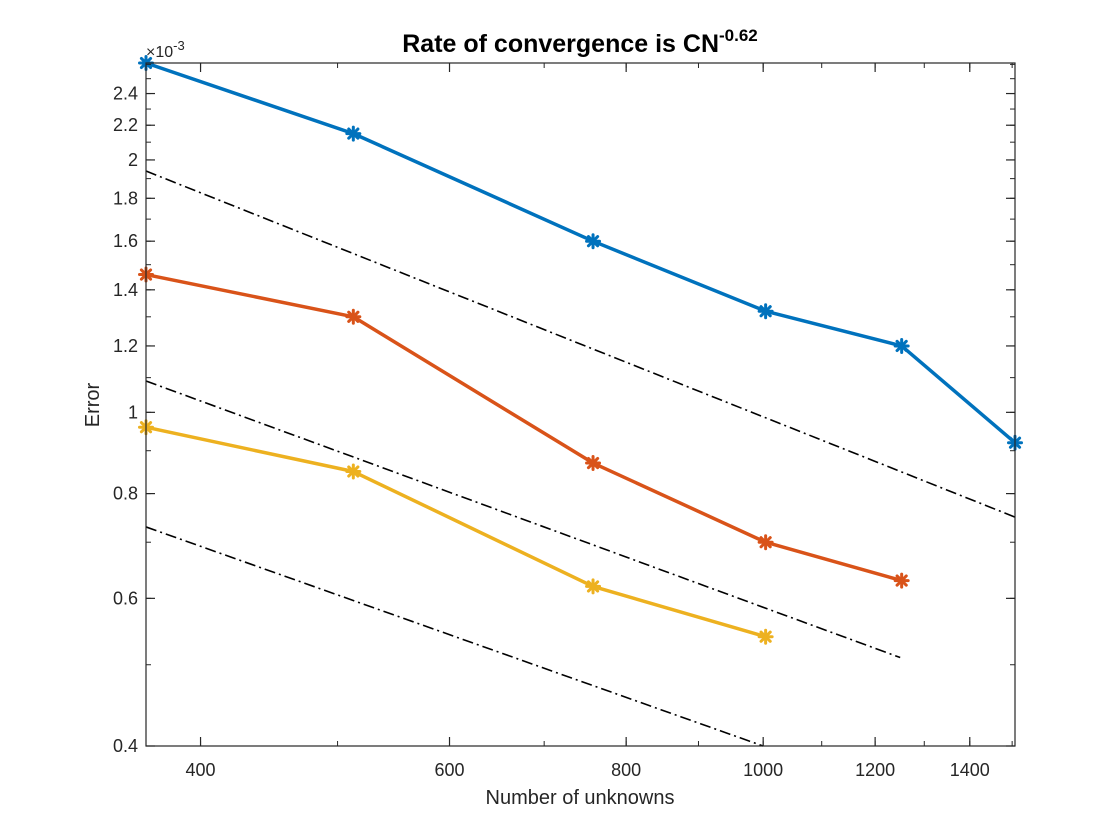 Image resolution: width=1120 pixels, height=840 pixels. I want to click on y-tick-label-7: 1.6, so click(125, 241).